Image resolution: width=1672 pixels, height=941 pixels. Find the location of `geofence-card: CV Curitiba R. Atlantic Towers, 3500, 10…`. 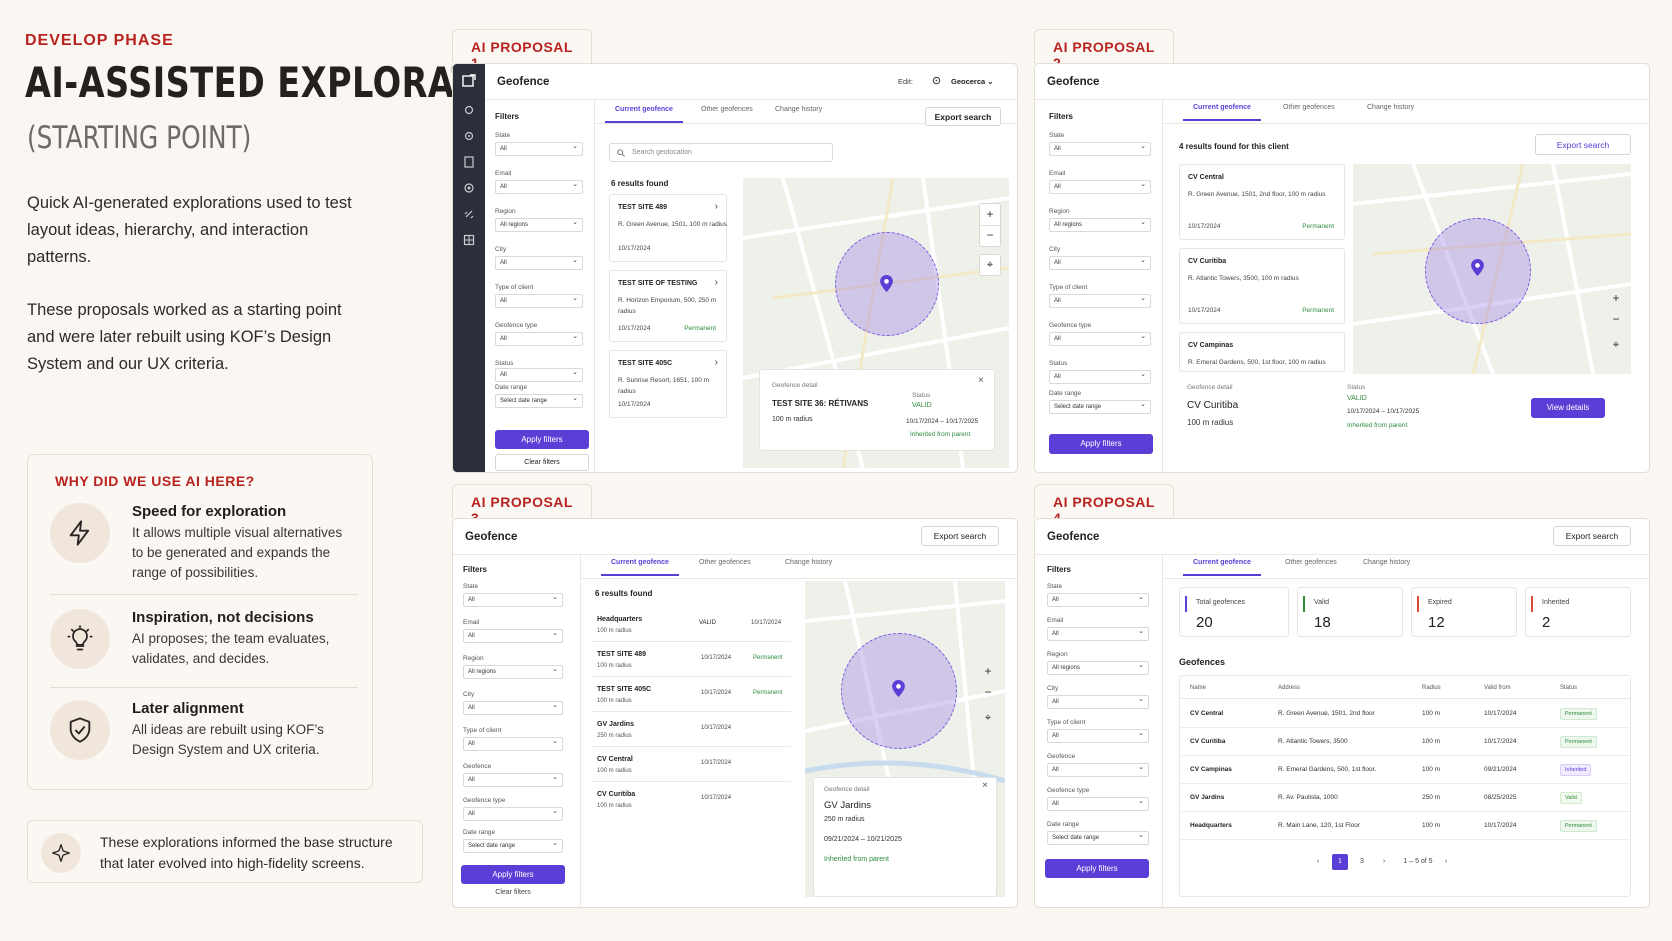

geofence-card: CV Curitiba R. Atlantic Towers, 3500, 10… is located at coordinates (1262, 286).